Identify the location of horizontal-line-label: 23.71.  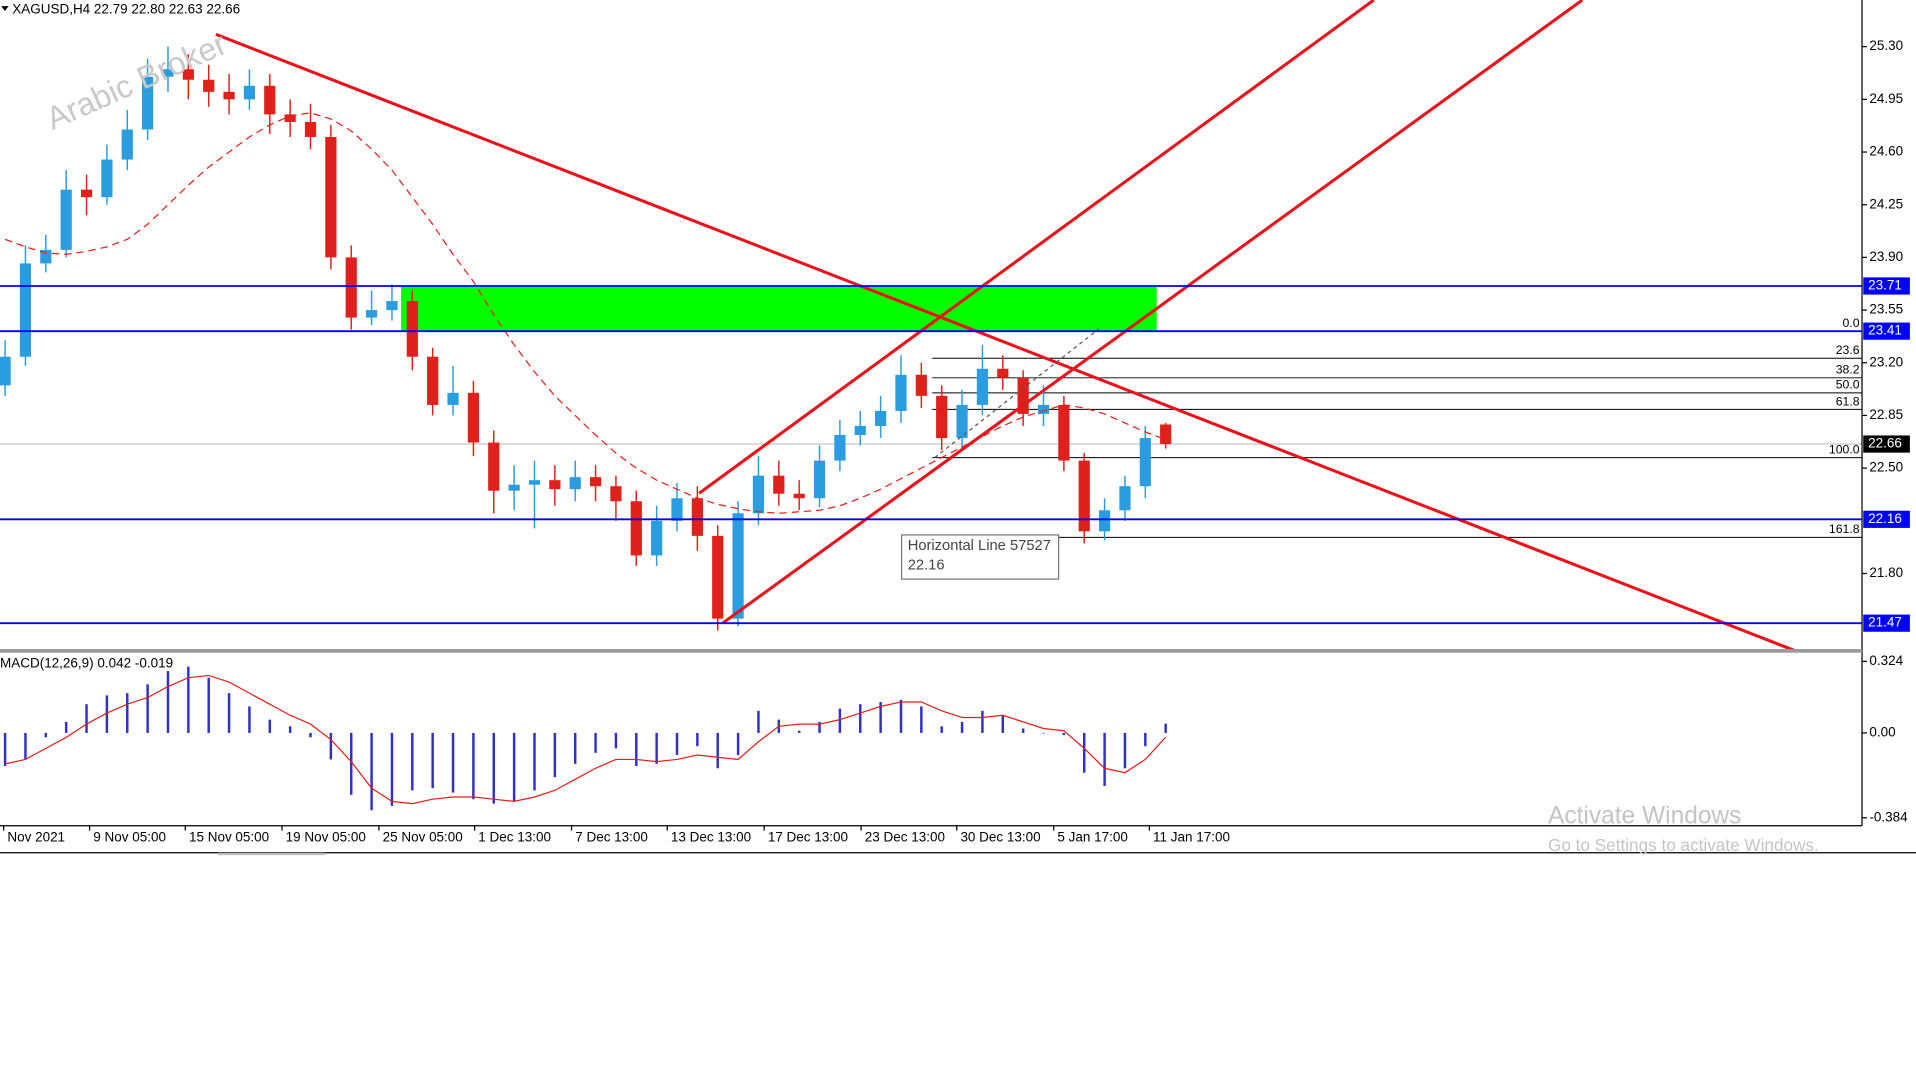
(1885, 285).